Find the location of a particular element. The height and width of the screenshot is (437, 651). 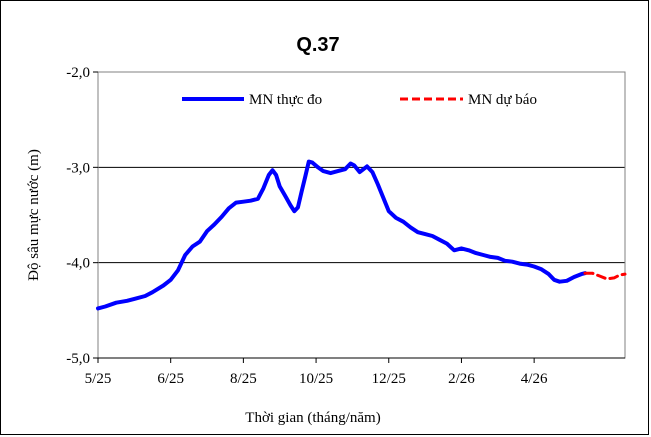

x-tick-label: 8/25 is located at coordinates (243, 379).